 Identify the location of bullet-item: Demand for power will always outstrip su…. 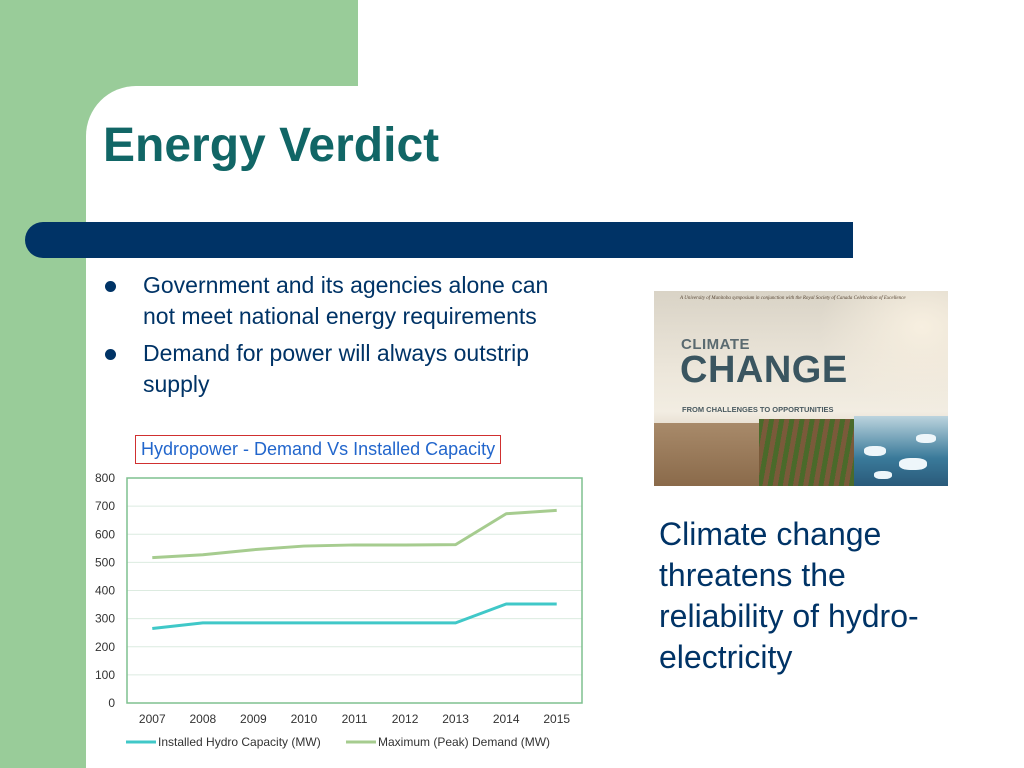
(335, 369).